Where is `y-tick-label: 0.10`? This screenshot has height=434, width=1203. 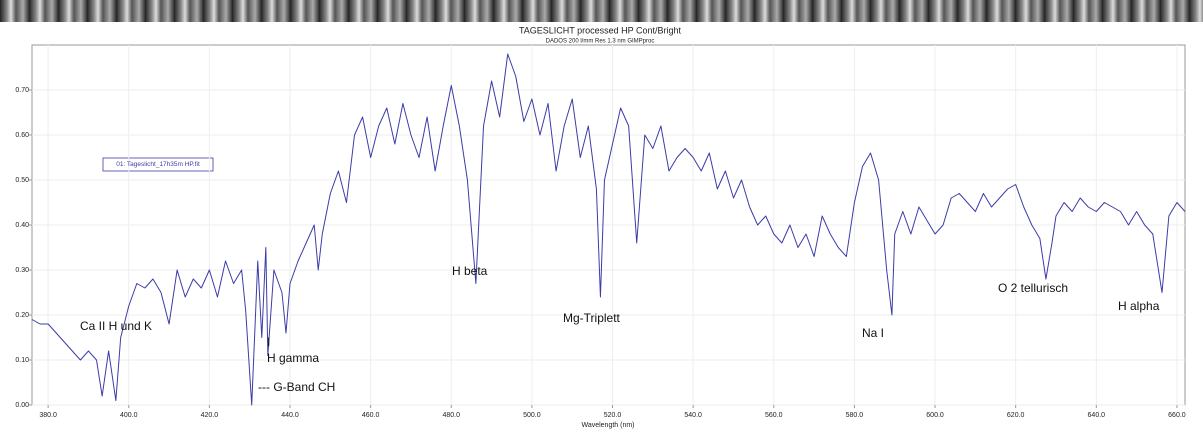 y-tick-label: 0.10 is located at coordinates (22, 360).